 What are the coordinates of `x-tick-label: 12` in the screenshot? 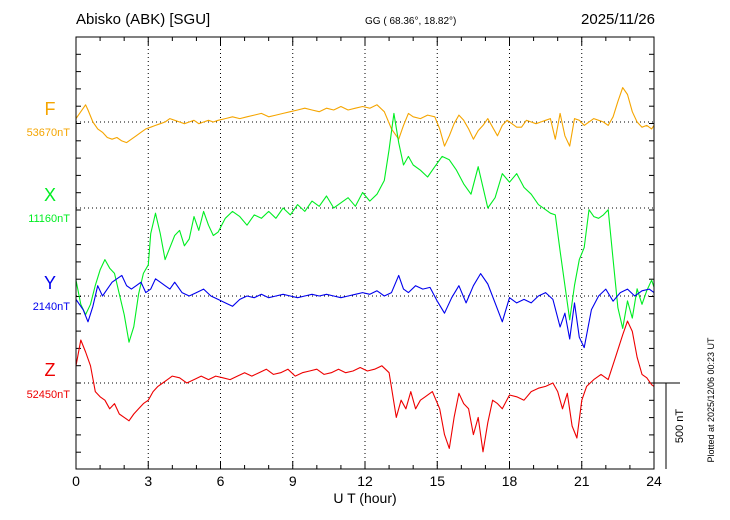 It's located at (365, 481).